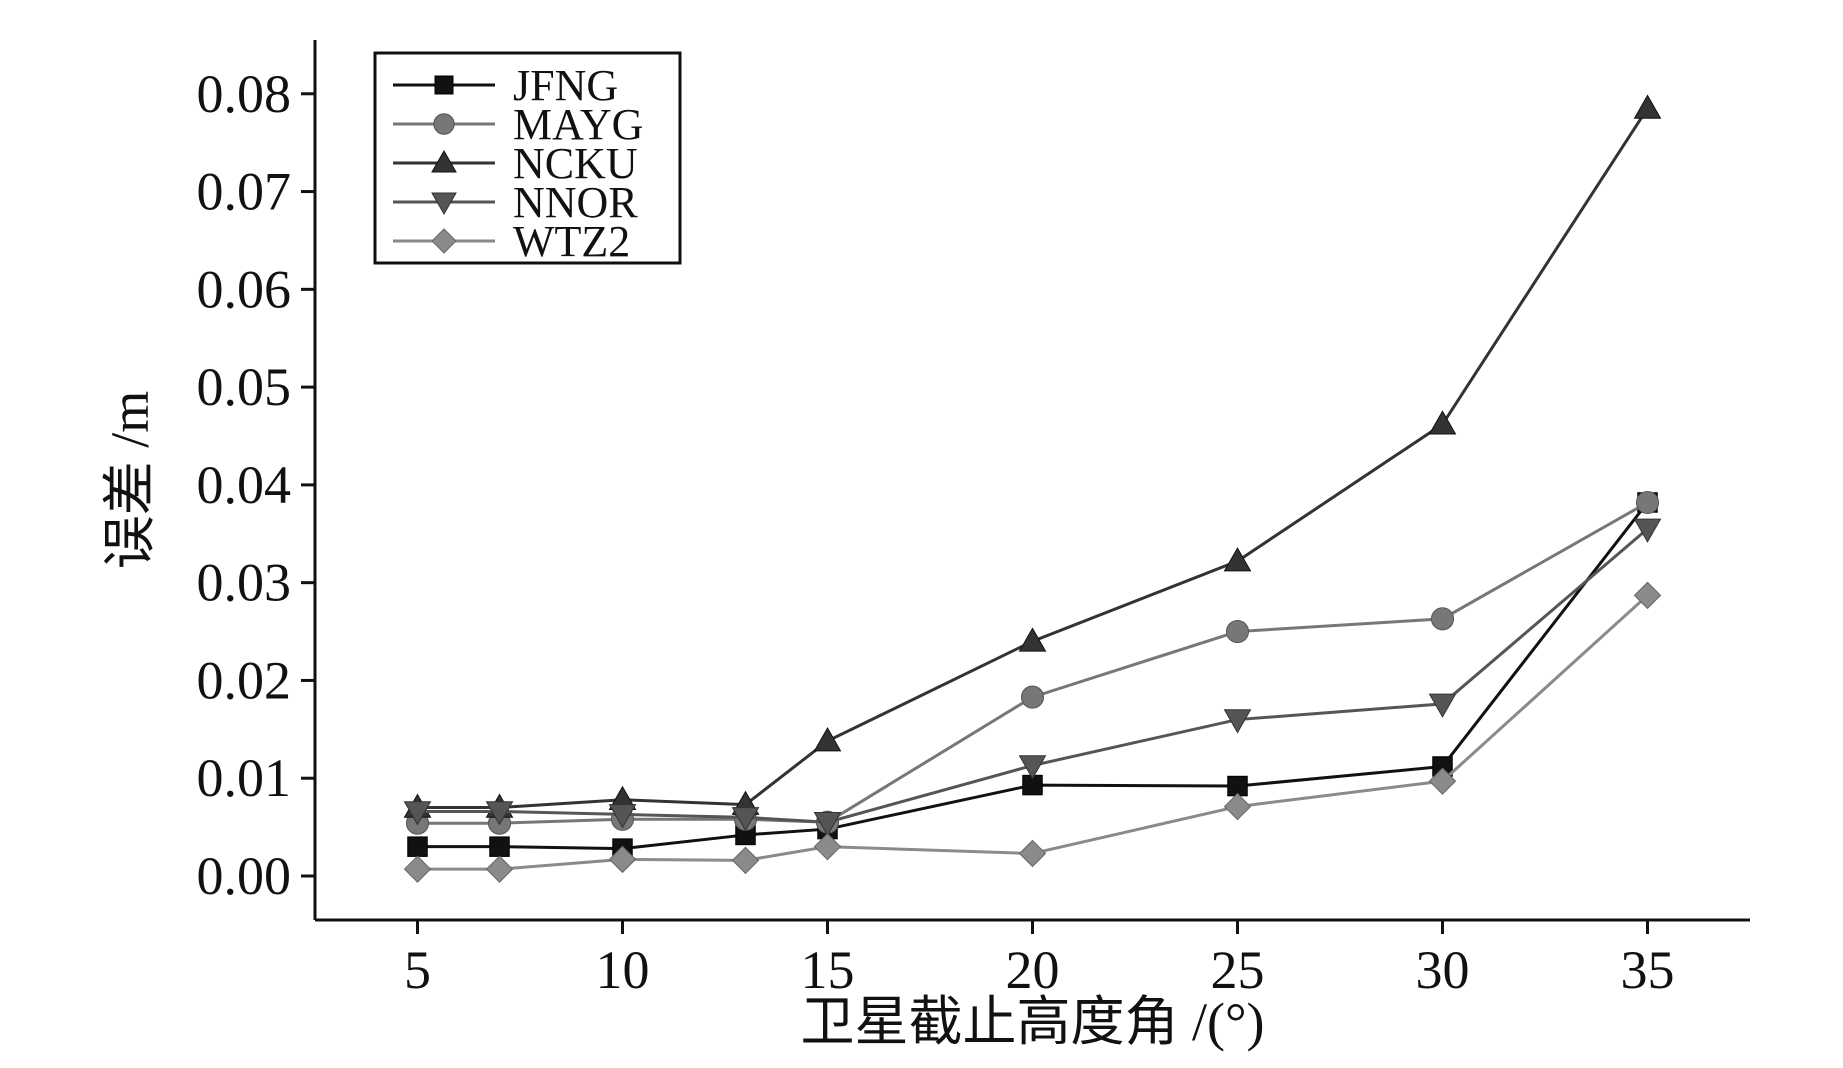  What do you see at coordinates (623, 970) in the screenshot?
I see `x-tick-label: 10` at bounding box center [623, 970].